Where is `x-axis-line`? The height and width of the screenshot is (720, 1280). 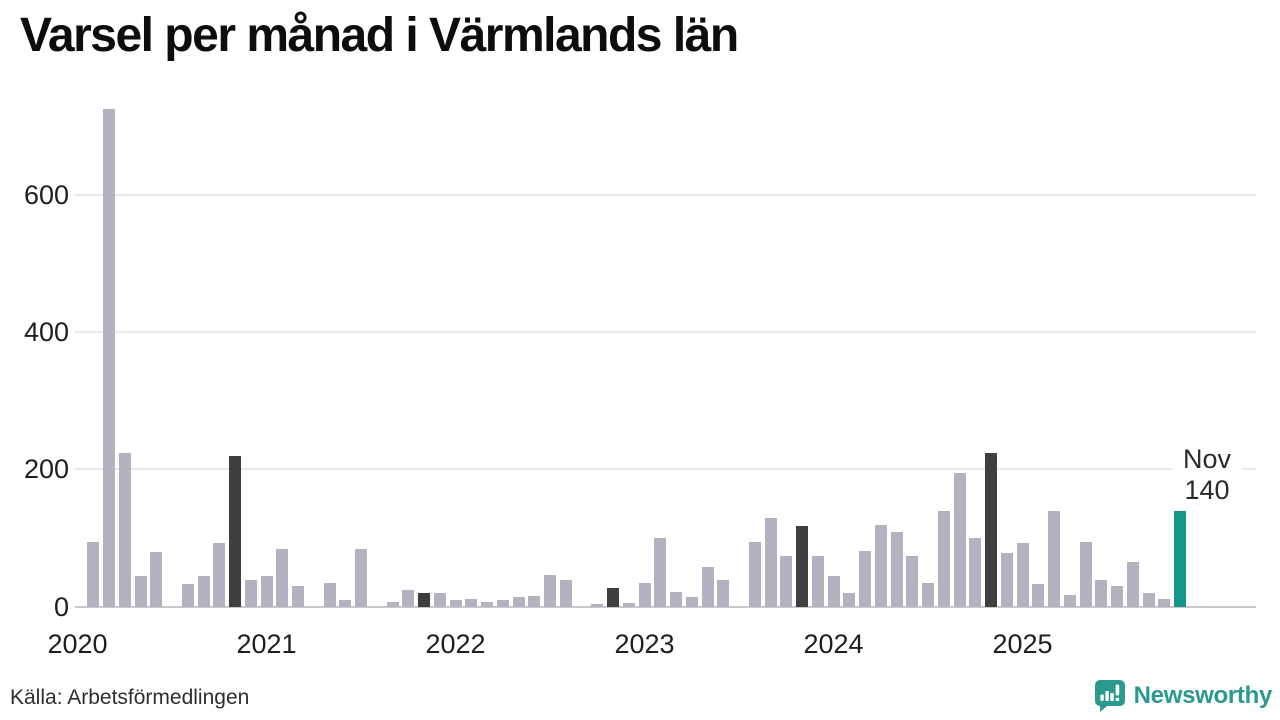
x-axis-line is located at coordinates (665, 607).